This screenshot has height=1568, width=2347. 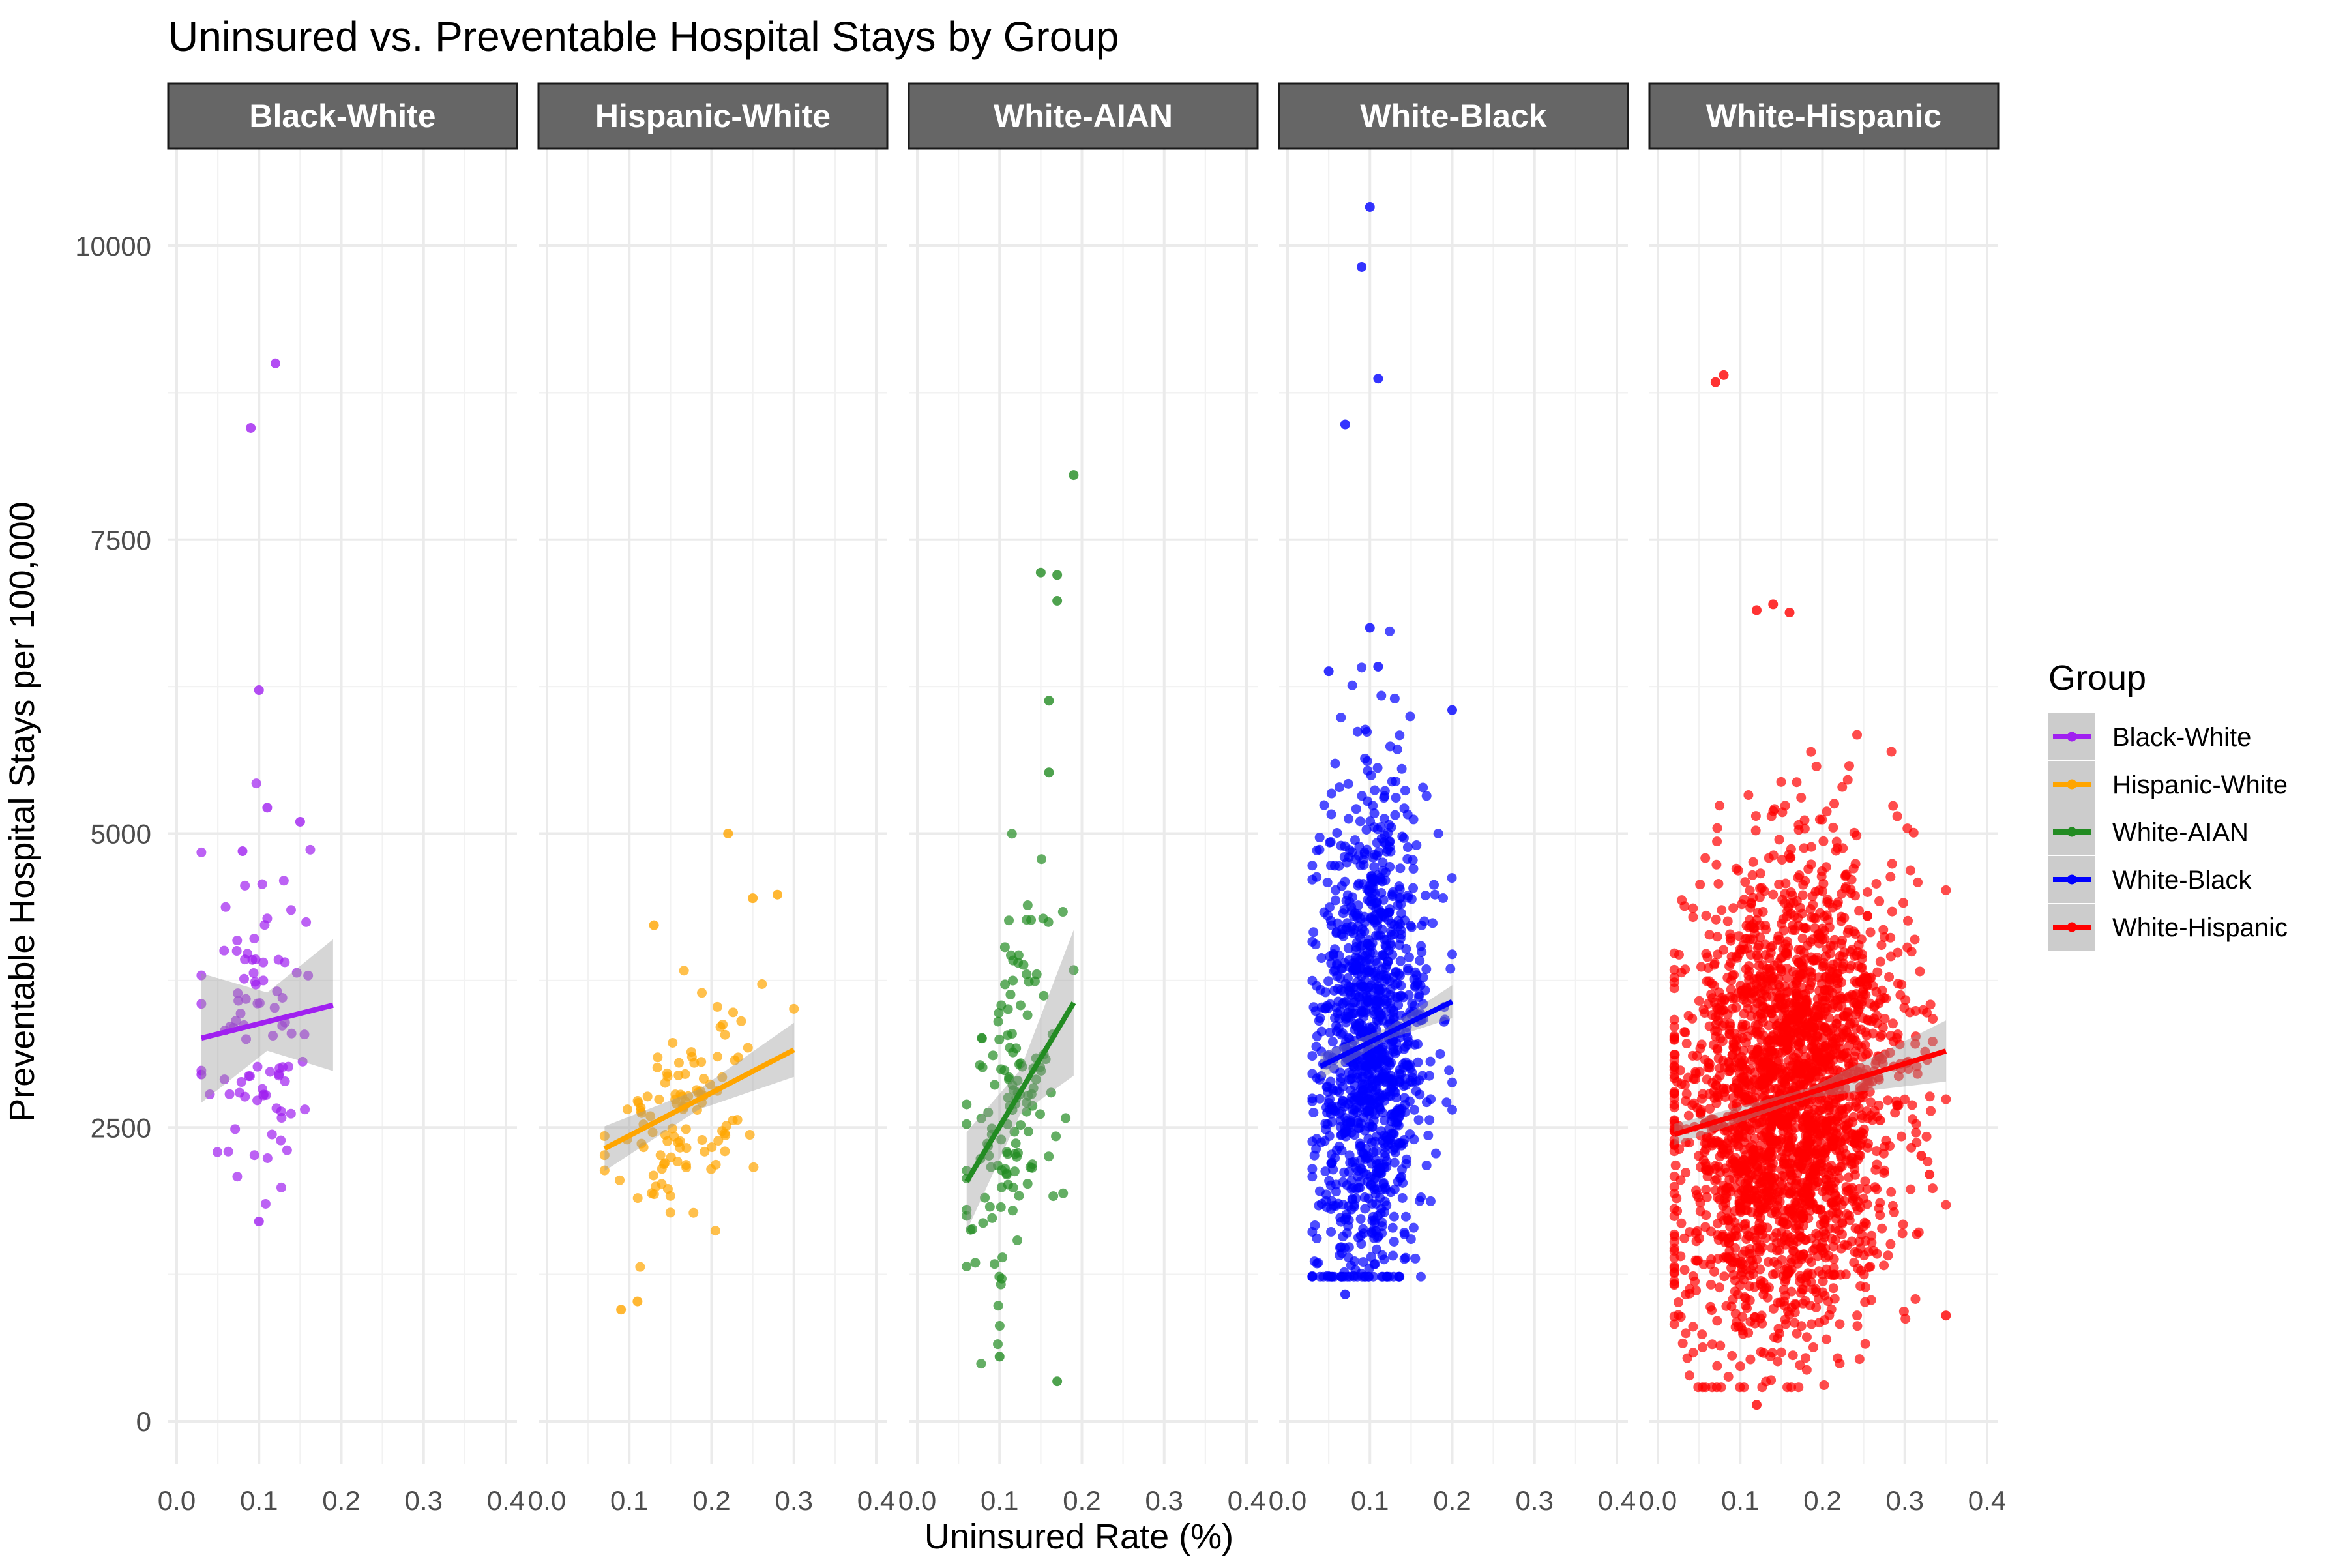 What do you see at coordinates (1453, 807) in the screenshot?
I see `gridlines` at bounding box center [1453, 807].